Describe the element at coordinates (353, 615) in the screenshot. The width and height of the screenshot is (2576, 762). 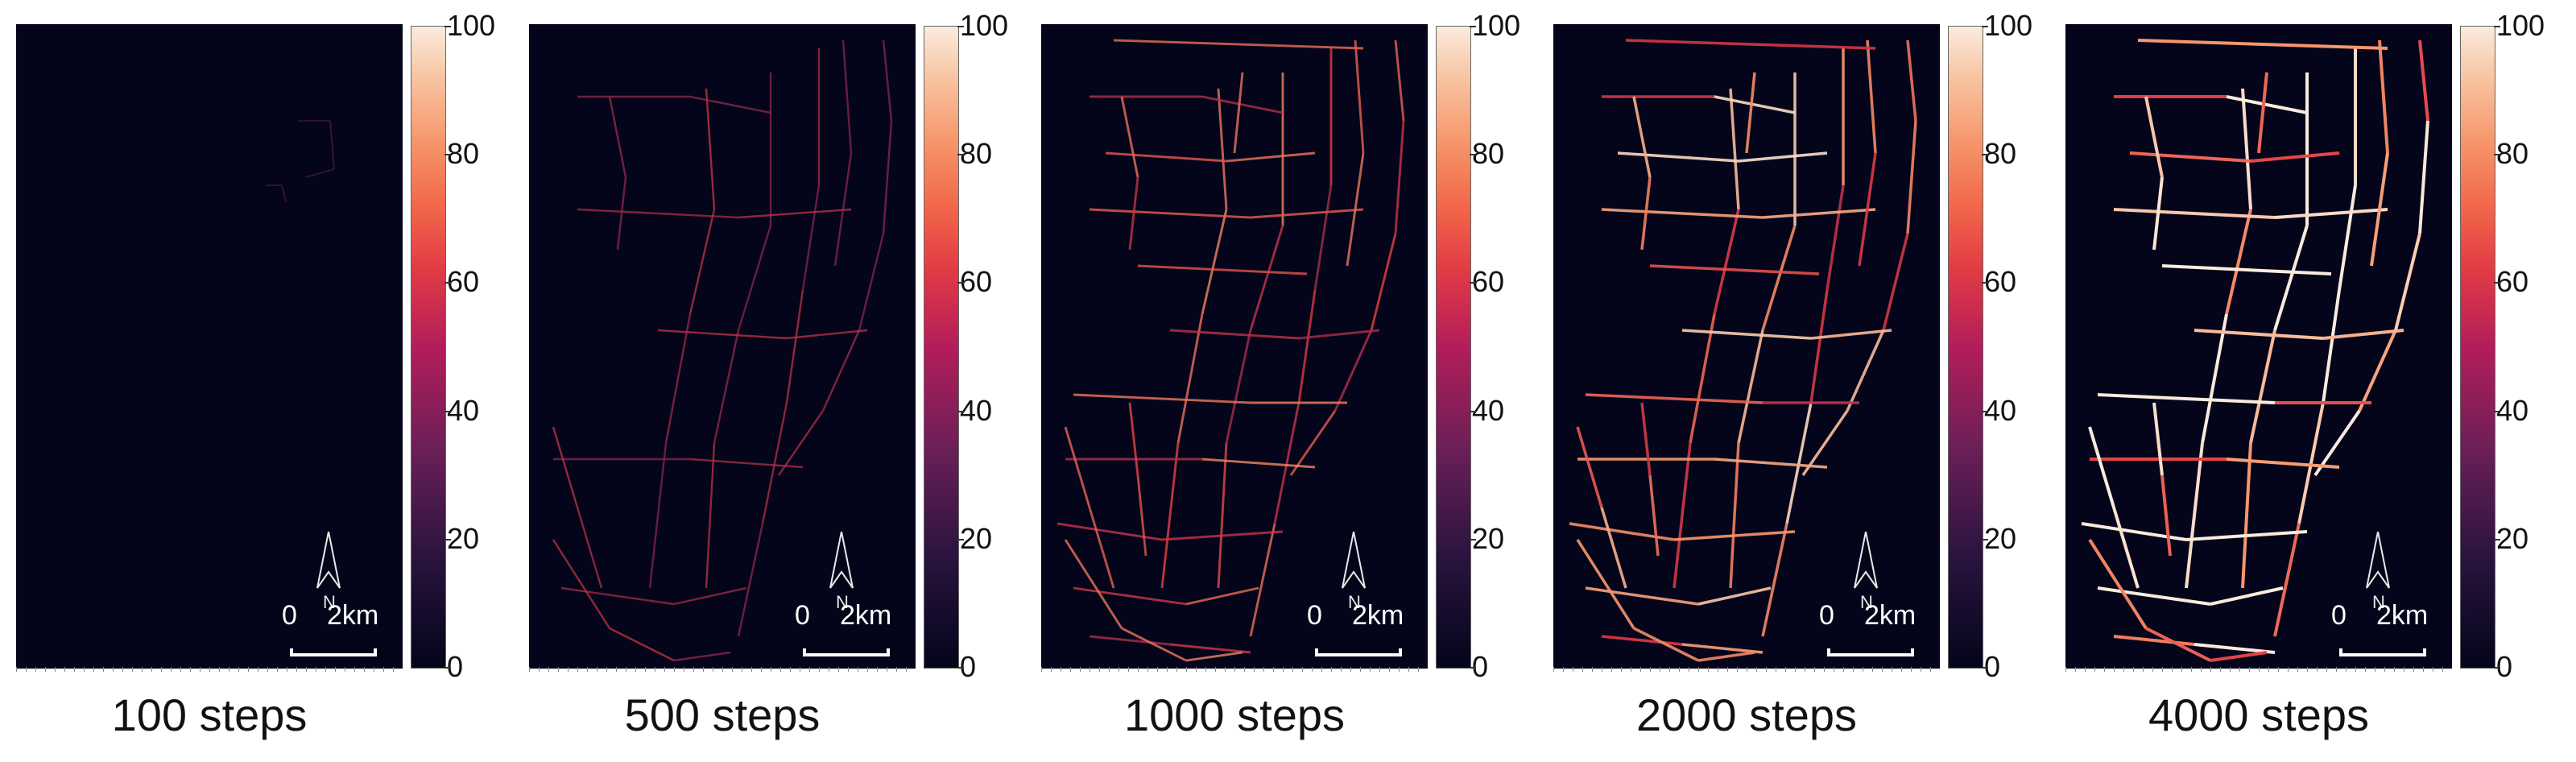
I see `scale-end-label: 2km` at that location.